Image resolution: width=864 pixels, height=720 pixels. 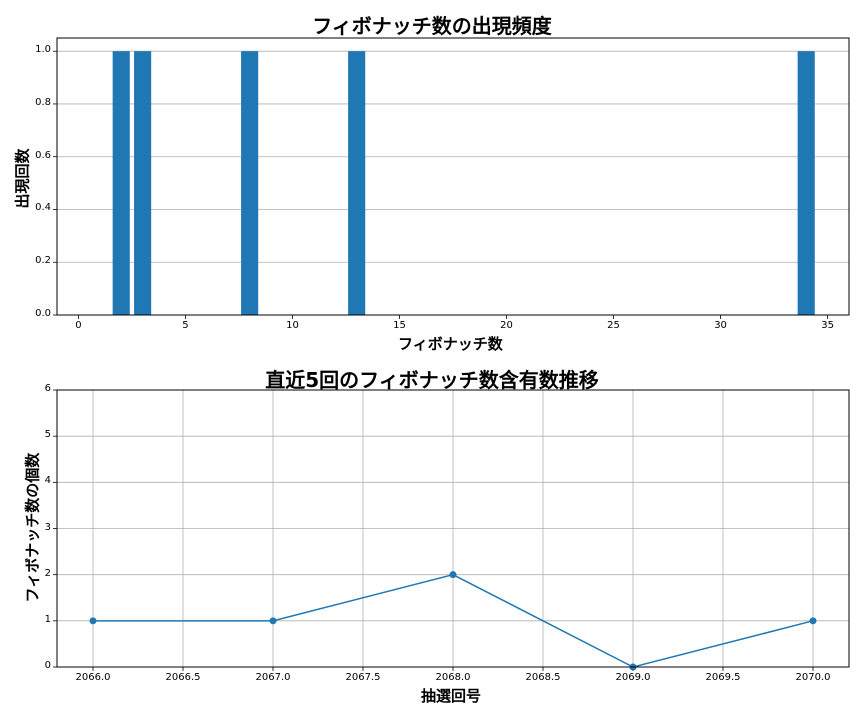 What do you see at coordinates (432, 380) in the screenshot?
I see `bottom-chart-title: 直近5回のフィボナッチ数含有数推移` at bounding box center [432, 380].